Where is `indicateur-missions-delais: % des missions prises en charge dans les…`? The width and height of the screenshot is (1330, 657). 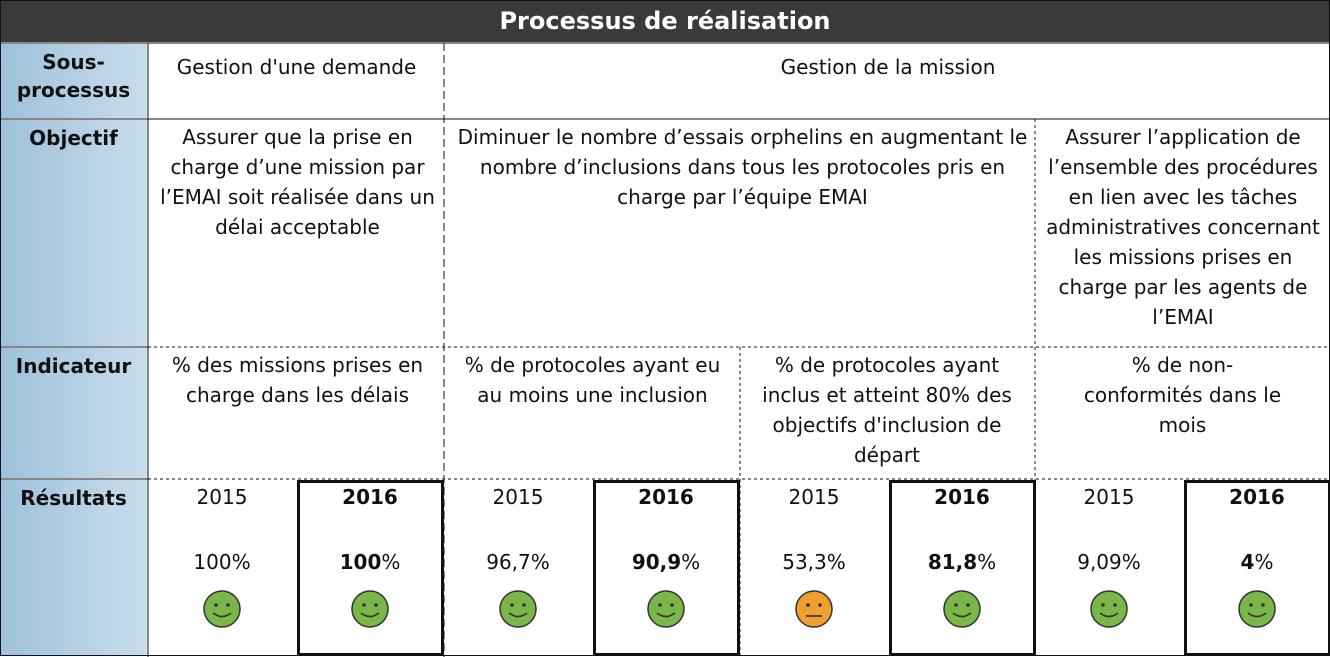 indicateur-missions-delais: % des missions prises en charge dans les… is located at coordinates (297, 380).